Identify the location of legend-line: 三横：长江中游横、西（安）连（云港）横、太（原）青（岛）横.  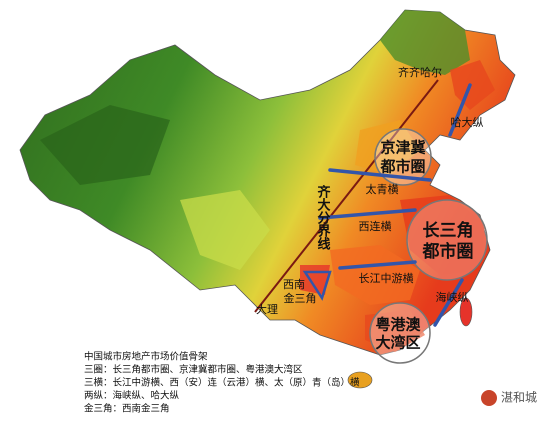
(222, 383).